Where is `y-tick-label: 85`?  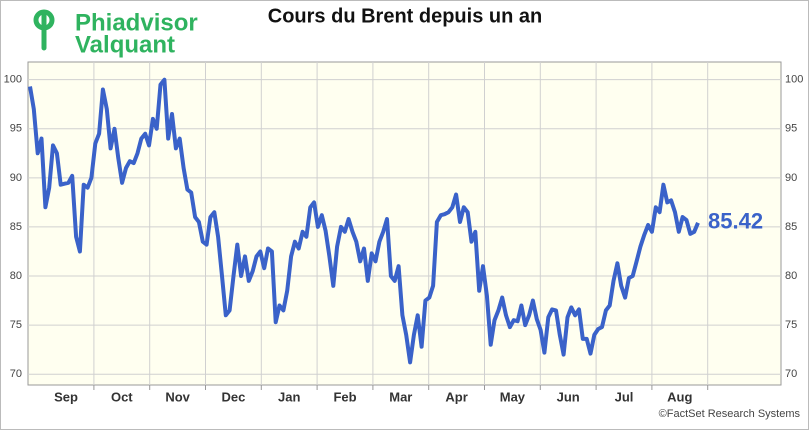
y-tick-label: 85 is located at coordinates (16, 227).